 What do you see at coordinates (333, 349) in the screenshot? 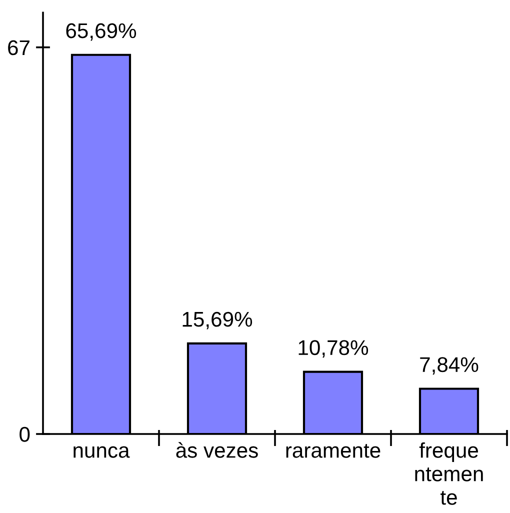
I see `data-label: 10,78%` at bounding box center [333, 349].